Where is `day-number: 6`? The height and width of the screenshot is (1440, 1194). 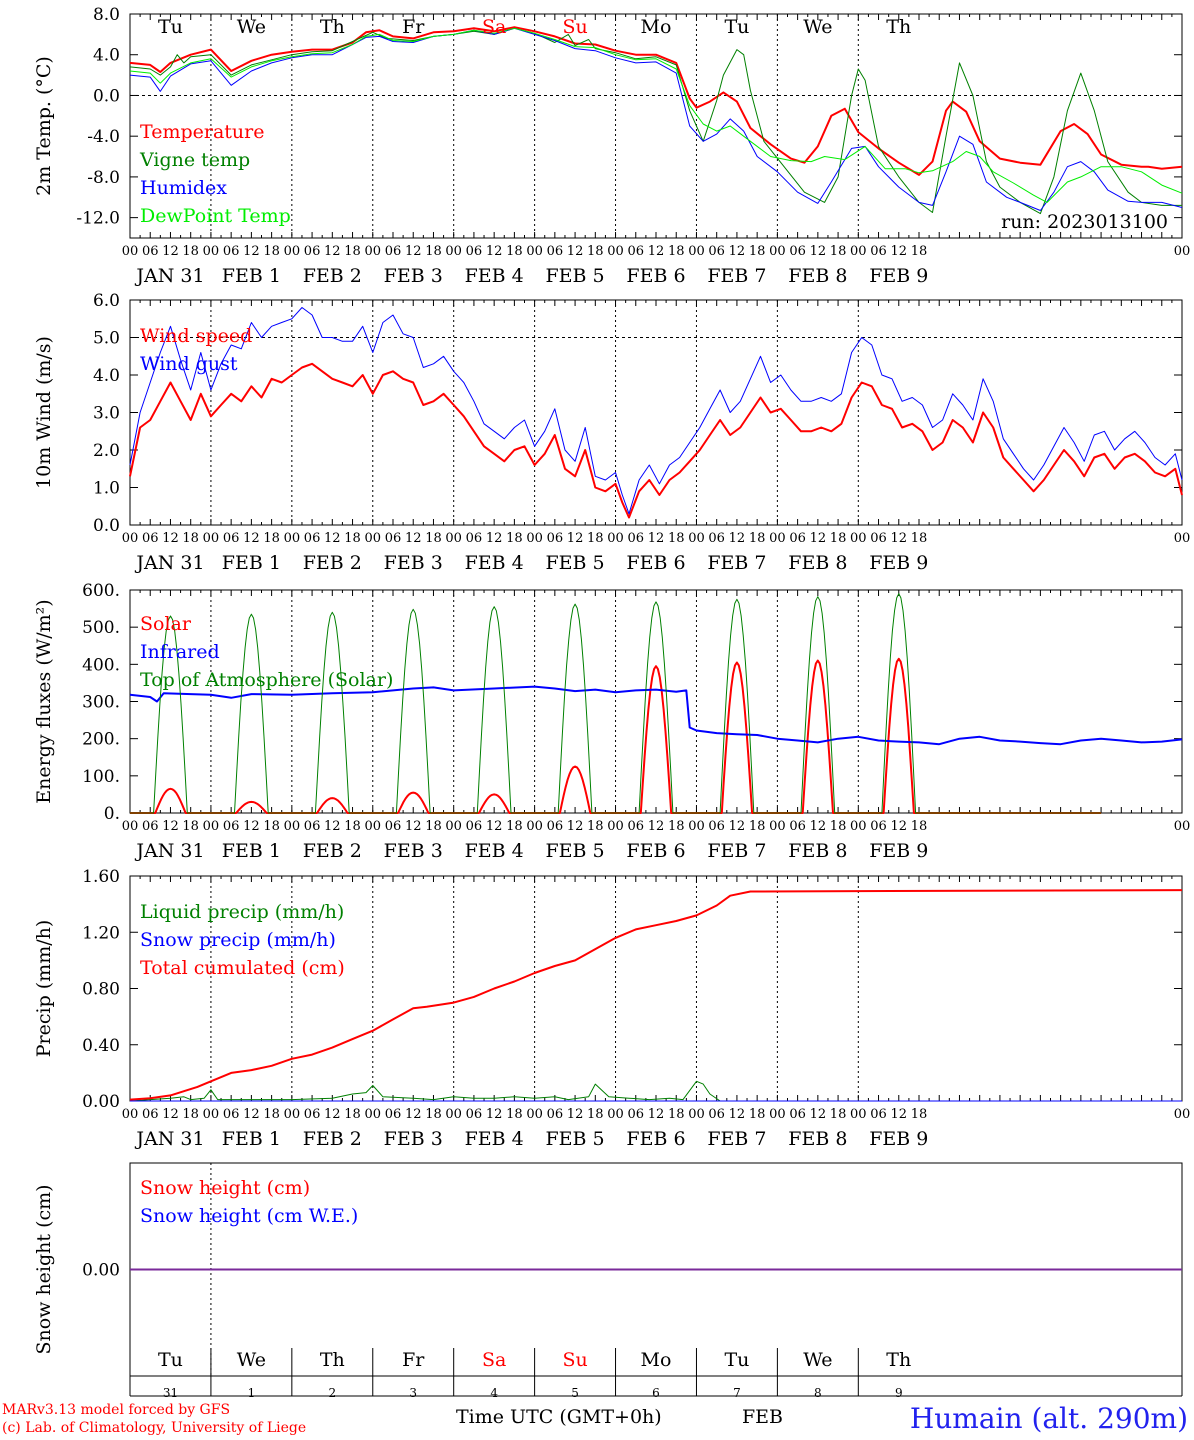
day-number: 6 is located at coordinates (656, 1393).